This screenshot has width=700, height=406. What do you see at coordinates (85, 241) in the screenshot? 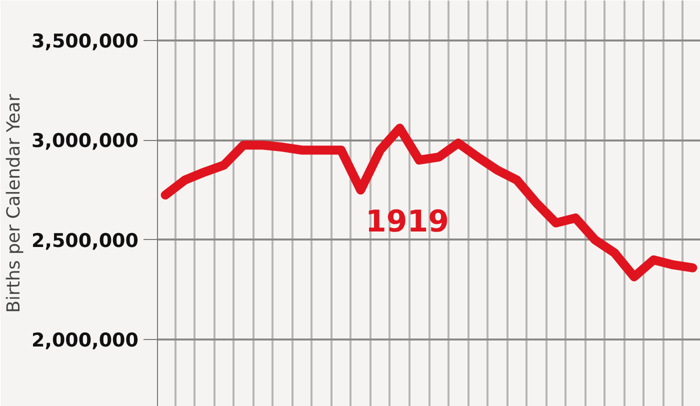
I see `y-tick-label: 2,500,000` at bounding box center [85, 241].